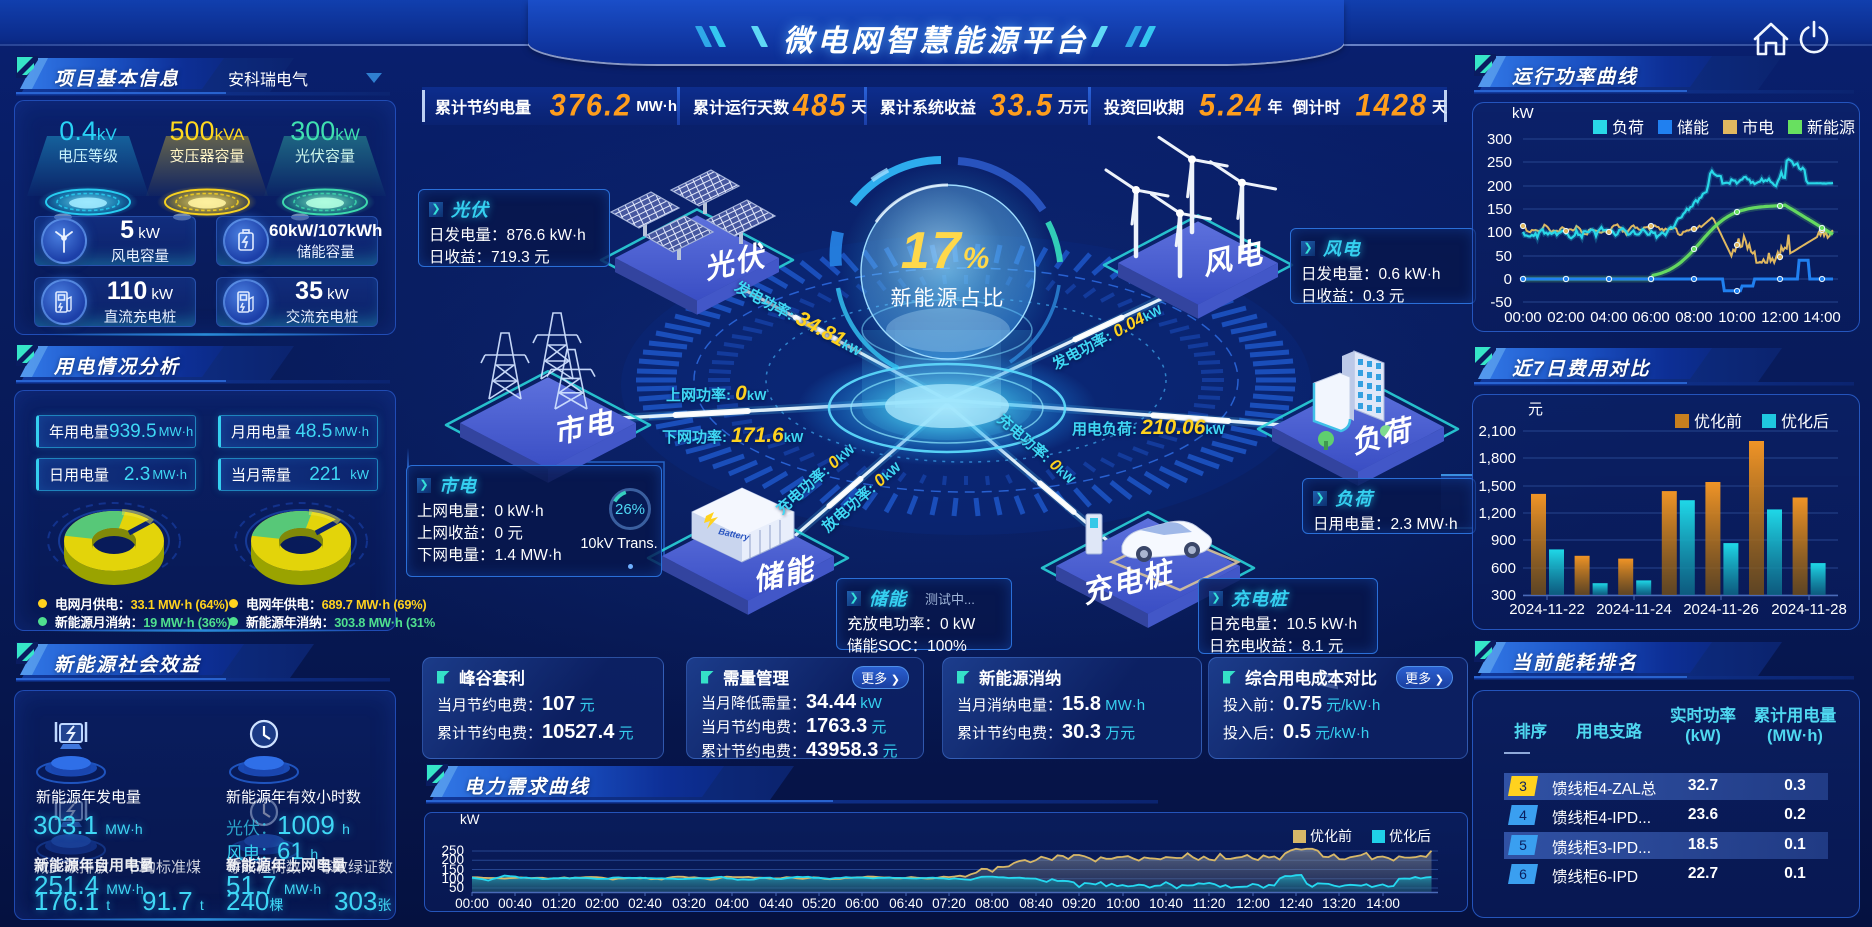 The image size is (1872, 927). What do you see at coordinates (515, 903) in the screenshot?
I see `svg-text: 00:40` at bounding box center [515, 903].